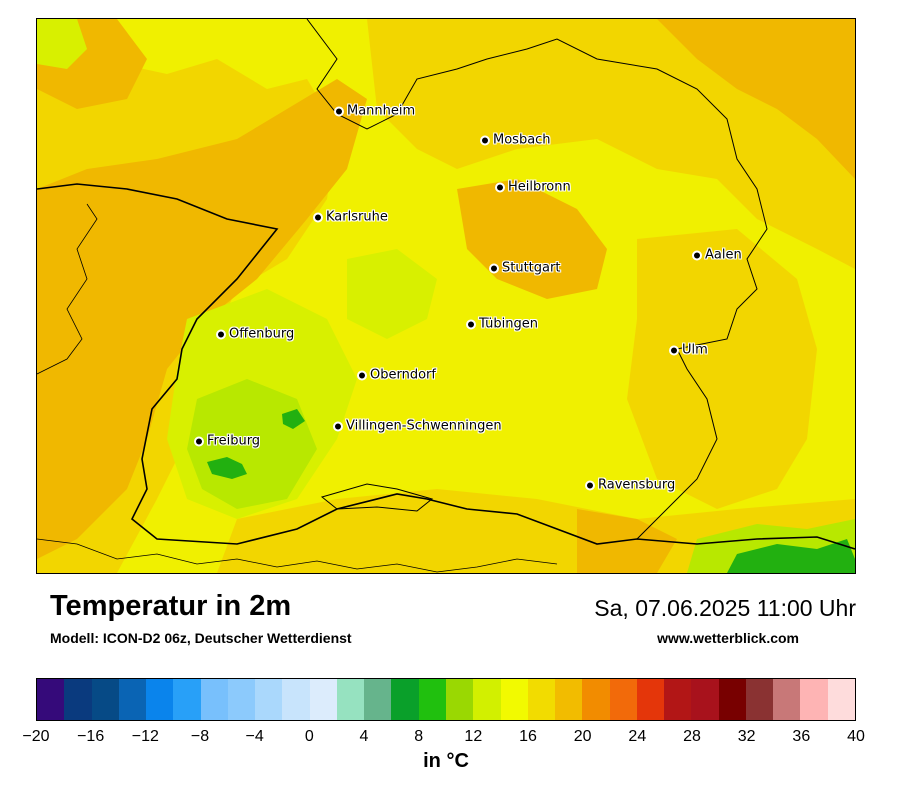 Image resolution: width=900 pixels, height=800 pixels. Describe the element at coordinates (377, 497) in the screenshot. I see `border-lake` at that location.